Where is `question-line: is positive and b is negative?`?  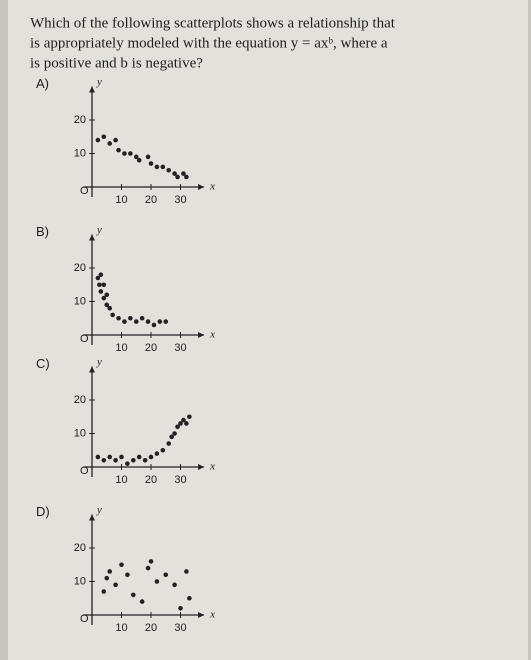
question-line: is positive and b is negative? is located at coordinates (116, 63).